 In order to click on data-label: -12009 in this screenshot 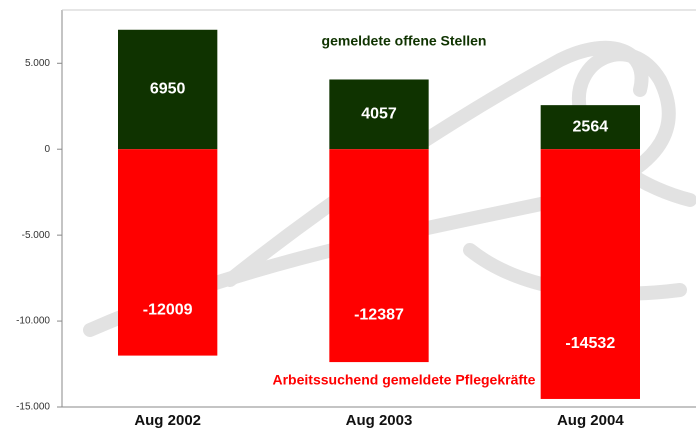, I will do `click(168, 309)`.